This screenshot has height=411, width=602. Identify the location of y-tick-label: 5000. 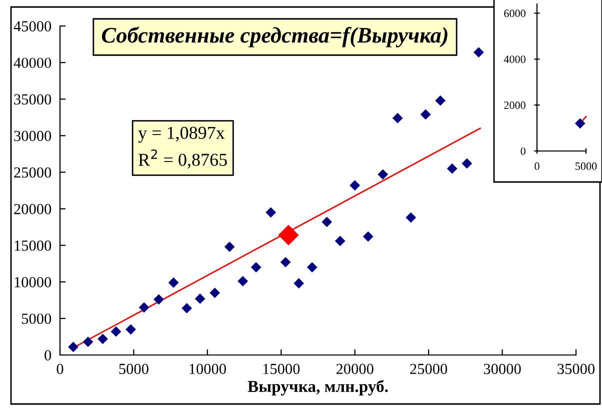
(37, 319).